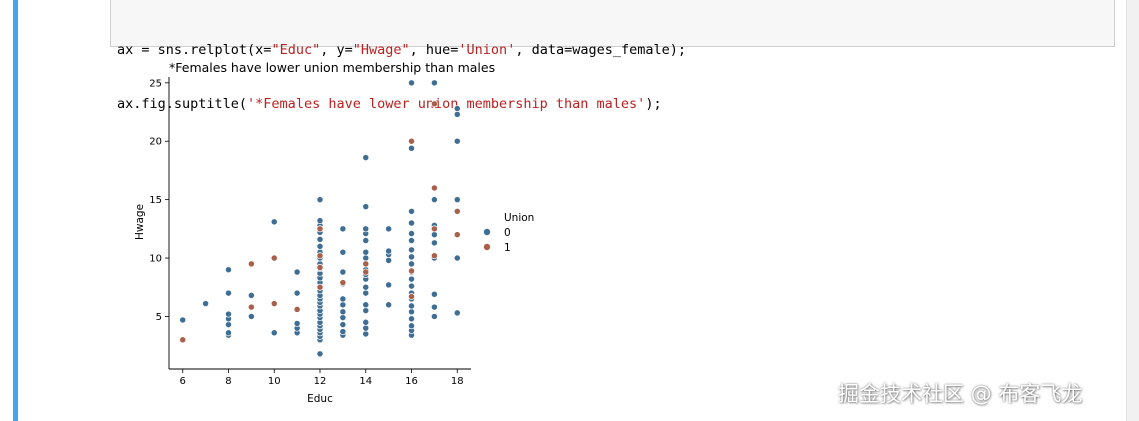 This screenshot has width=1139, height=421. Describe the element at coordinates (960, 394) in the screenshot. I see `watermark-text: 掘金技术社区 @ 布客飞龙` at that location.